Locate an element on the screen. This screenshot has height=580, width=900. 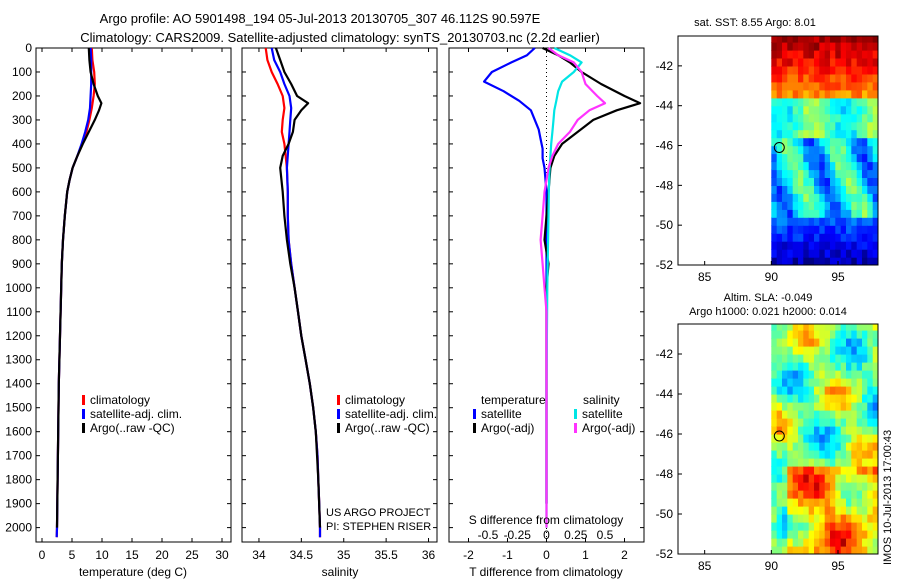
legend-swatch-s-satellite is located at coordinates (575, 414).